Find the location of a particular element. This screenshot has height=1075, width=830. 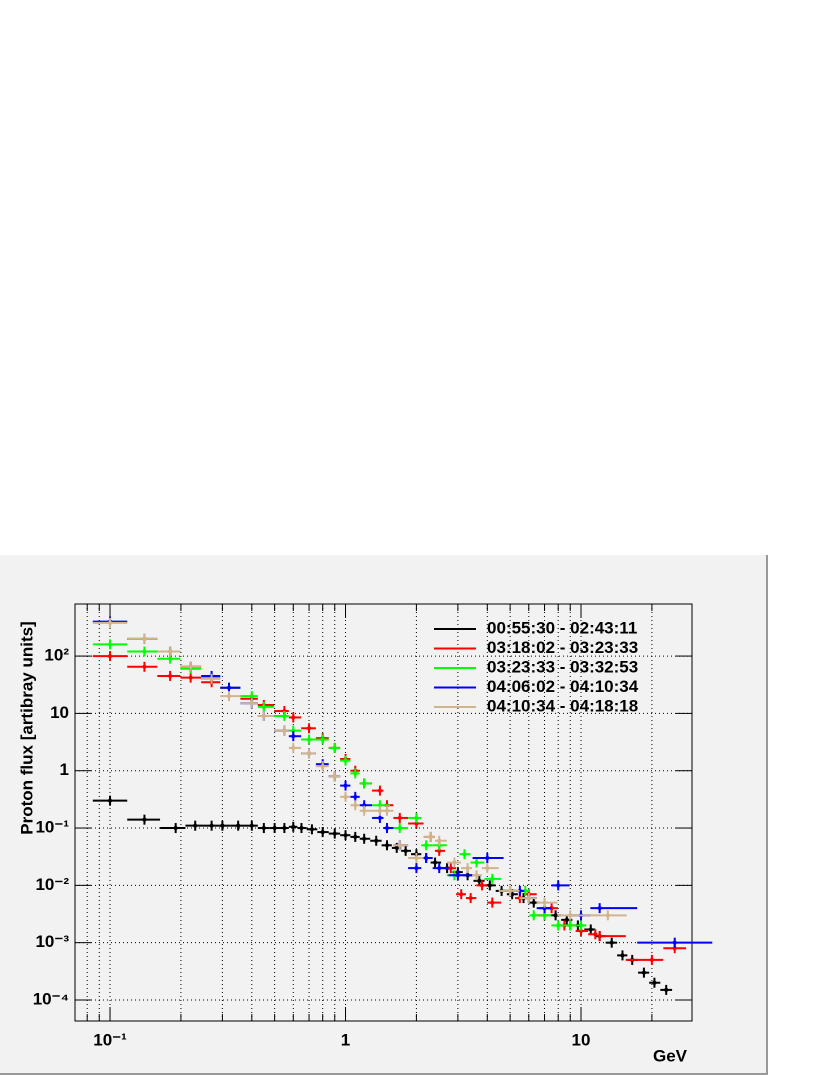

y-tick-label: 10⁻¹ is located at coordinates (52, 827).